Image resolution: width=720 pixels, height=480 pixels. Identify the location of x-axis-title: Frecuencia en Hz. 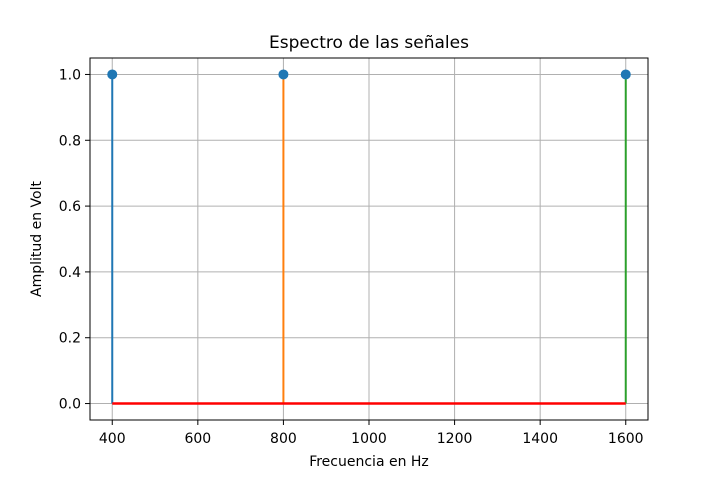
(369, 462).